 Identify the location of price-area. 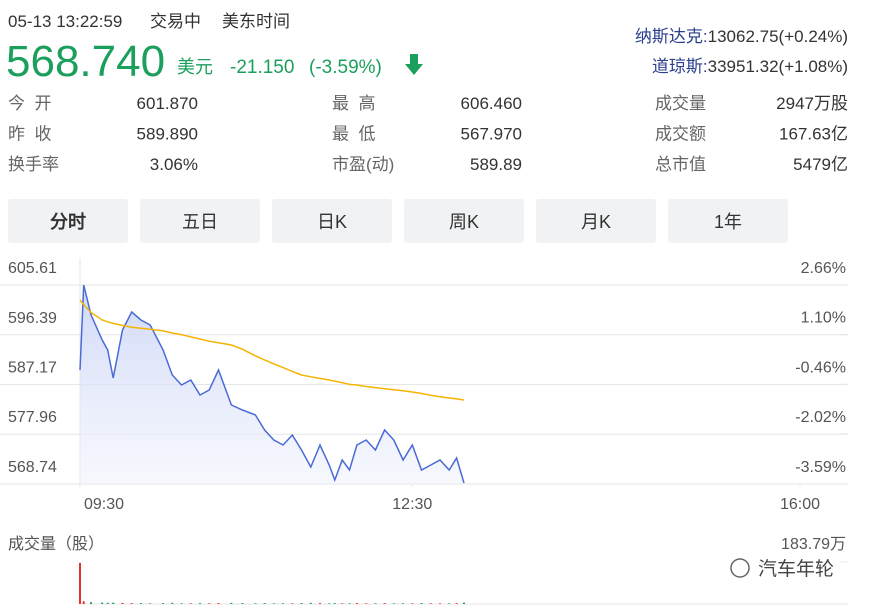
(272, 384).